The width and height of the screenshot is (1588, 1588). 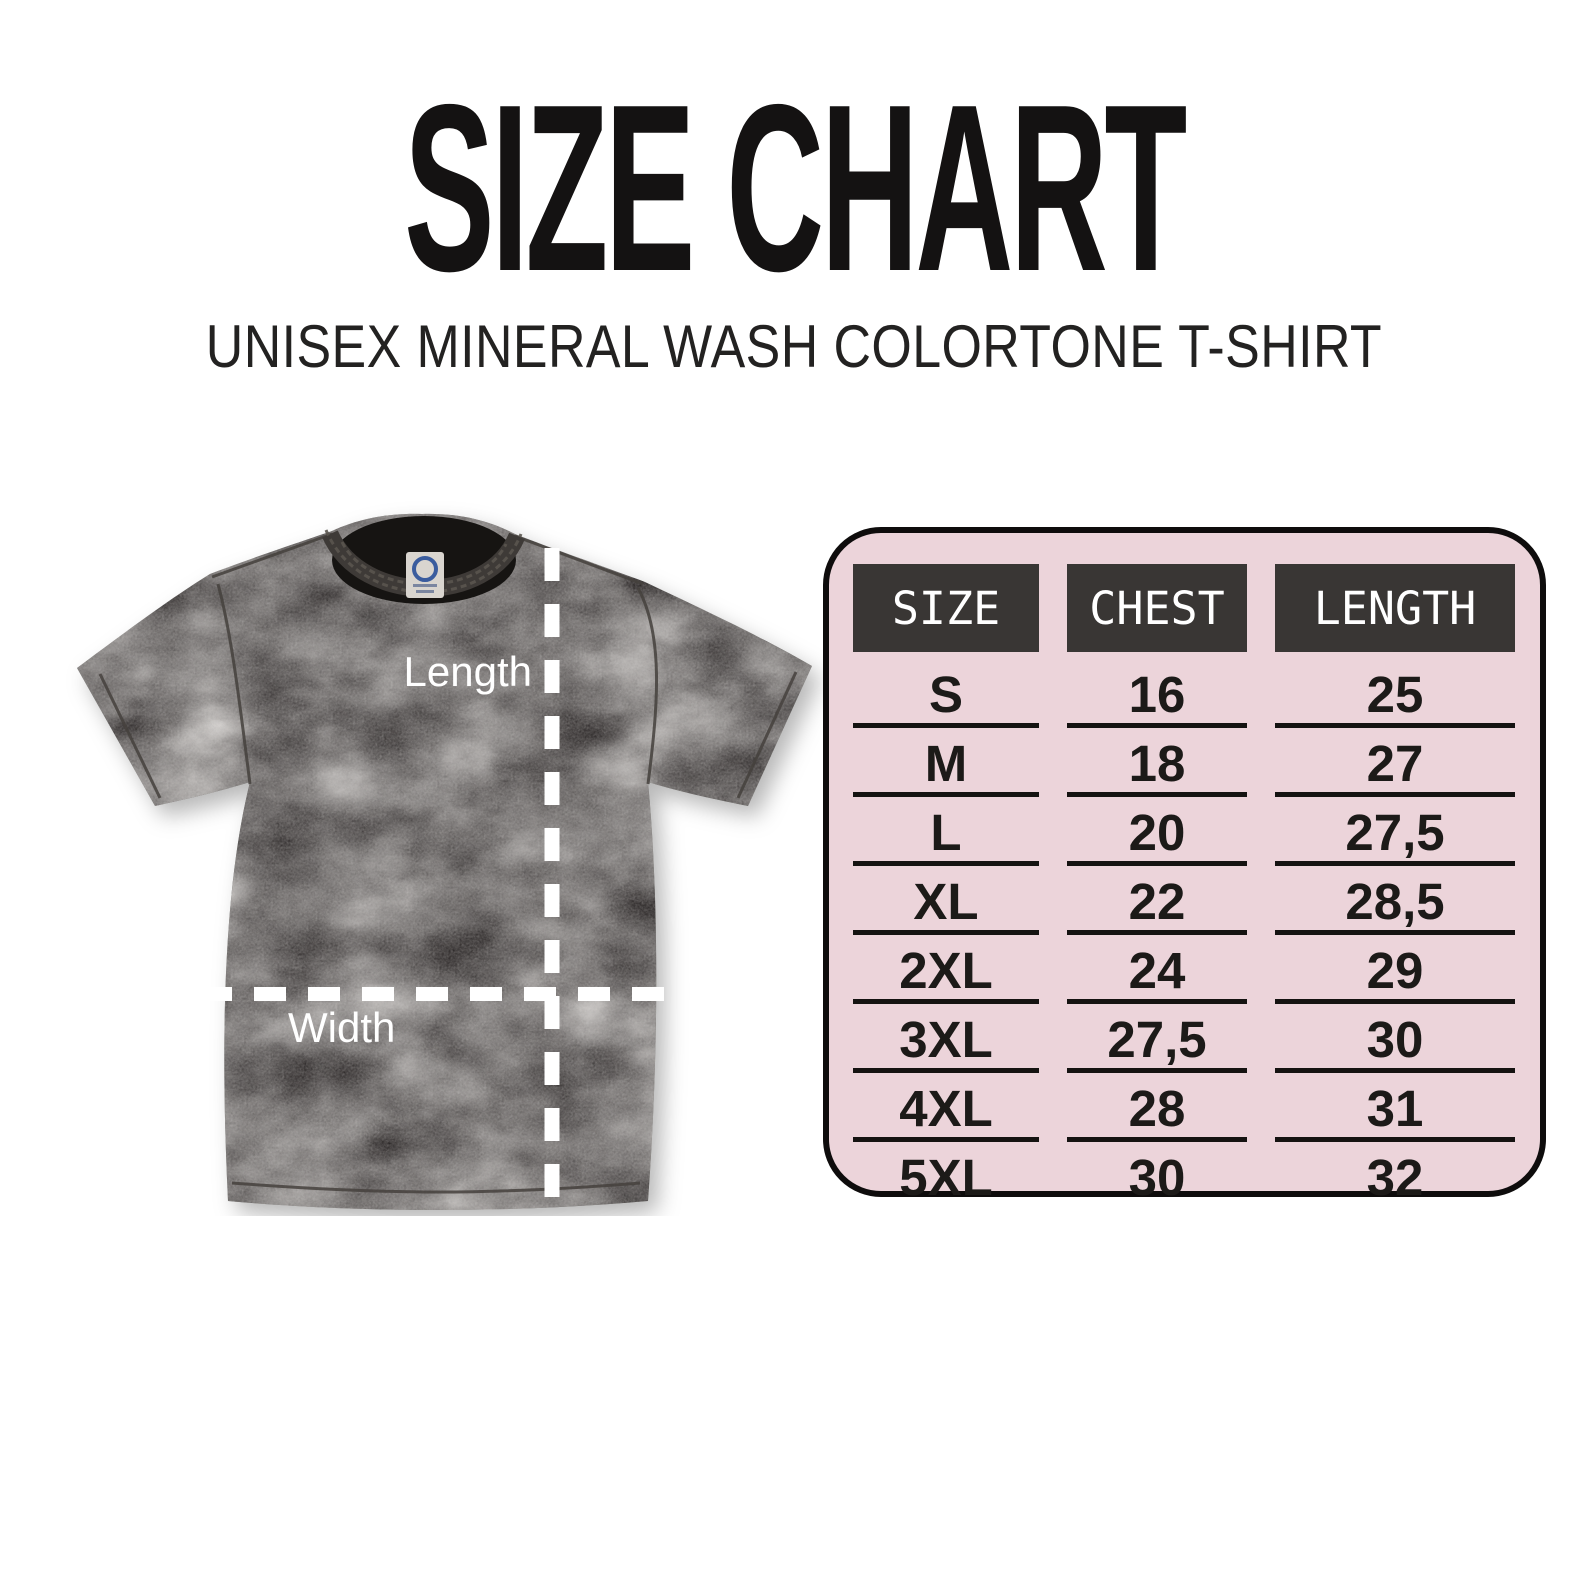 I want to click on chest-cell: 18, so click(x=1157, y=762).